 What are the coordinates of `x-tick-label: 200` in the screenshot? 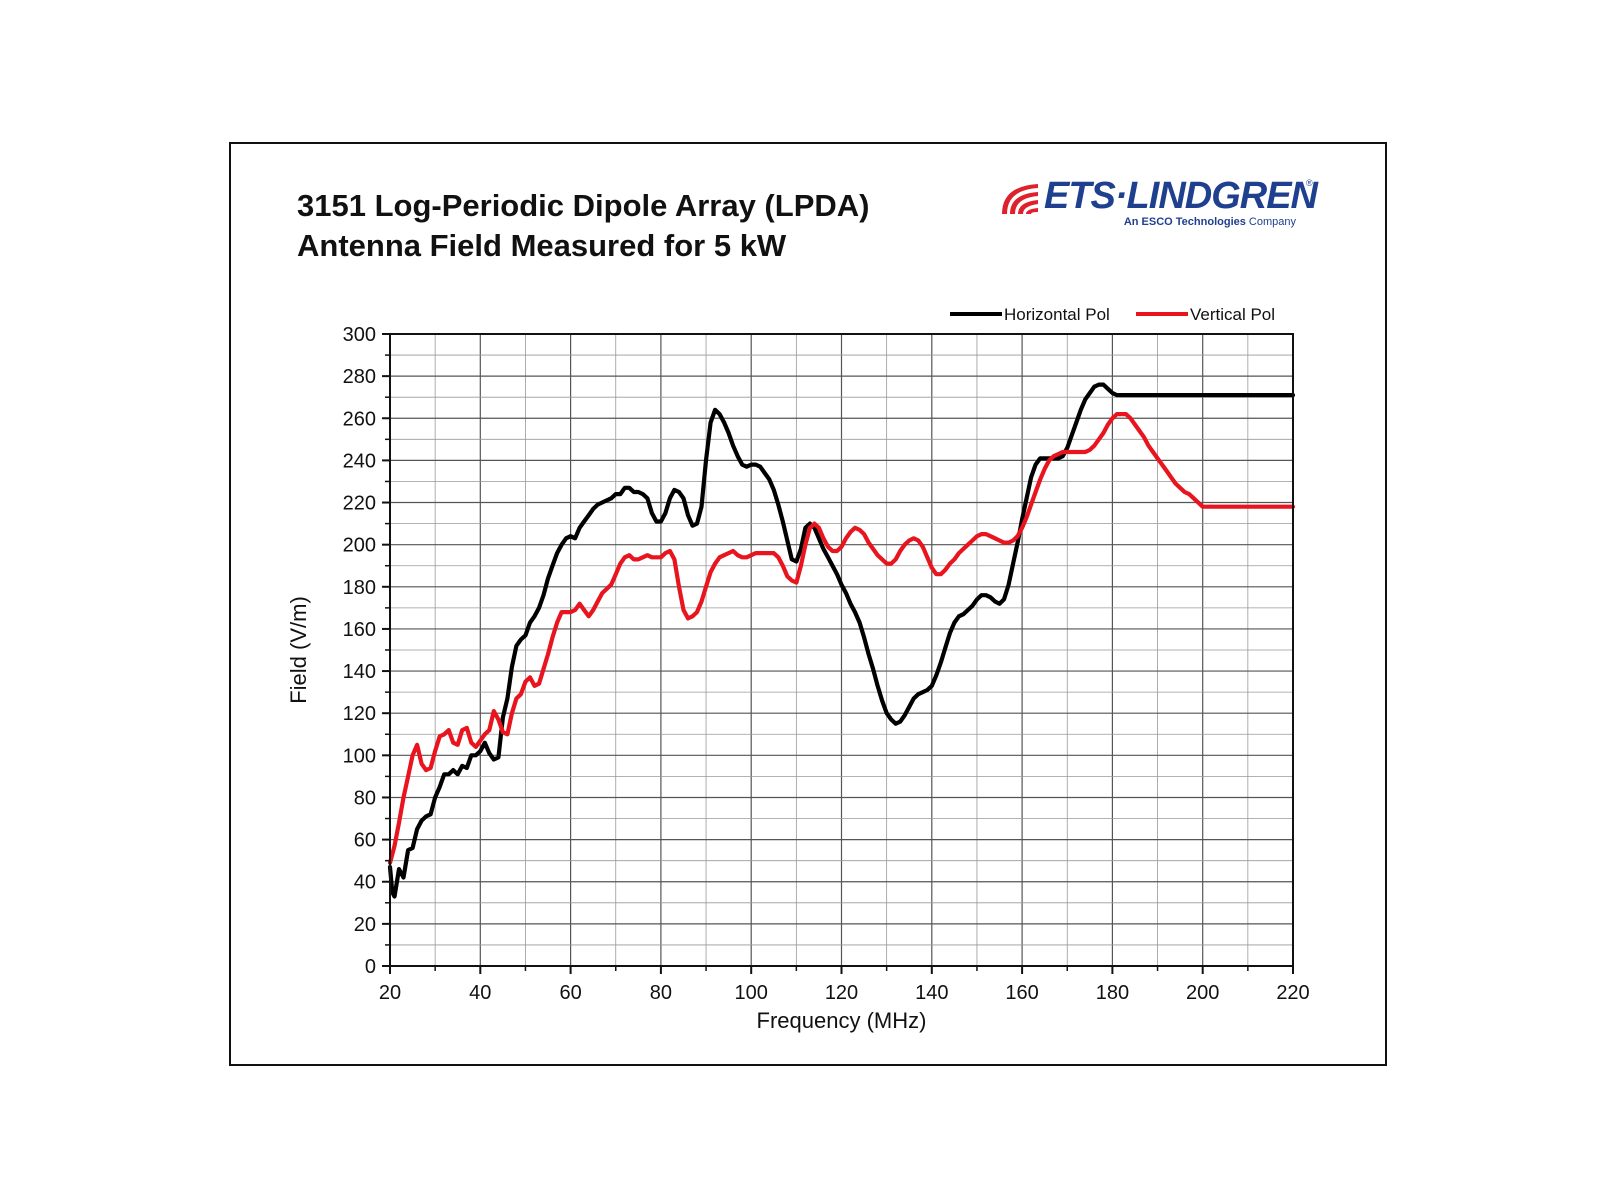 It's located at (1202, 993).